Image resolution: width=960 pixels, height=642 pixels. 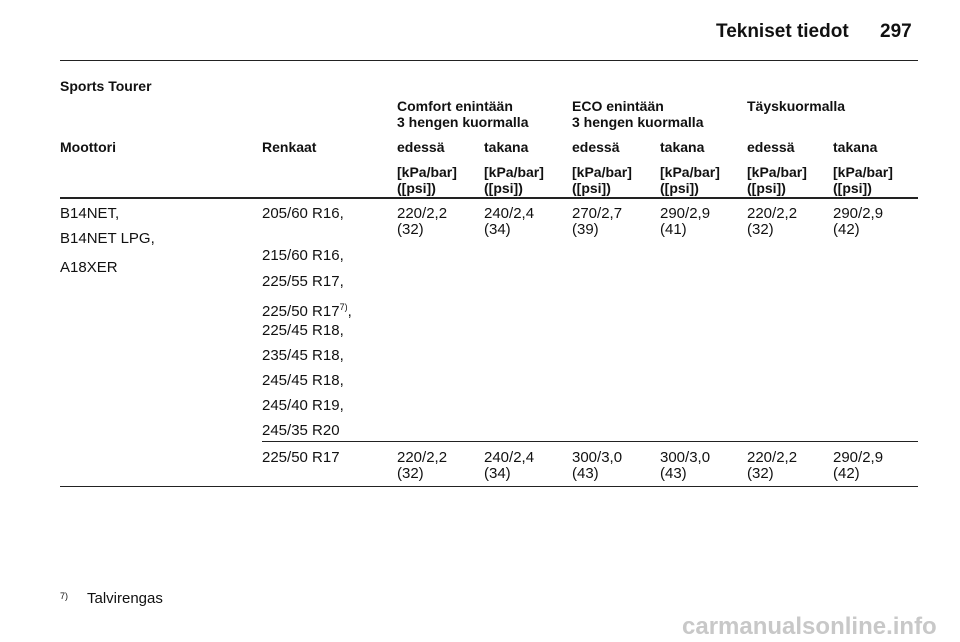 What do you see at coordinates (106, 86) in the screenshot?
I see `section-title: Sports Tourer` at bounding box center [106, 86].